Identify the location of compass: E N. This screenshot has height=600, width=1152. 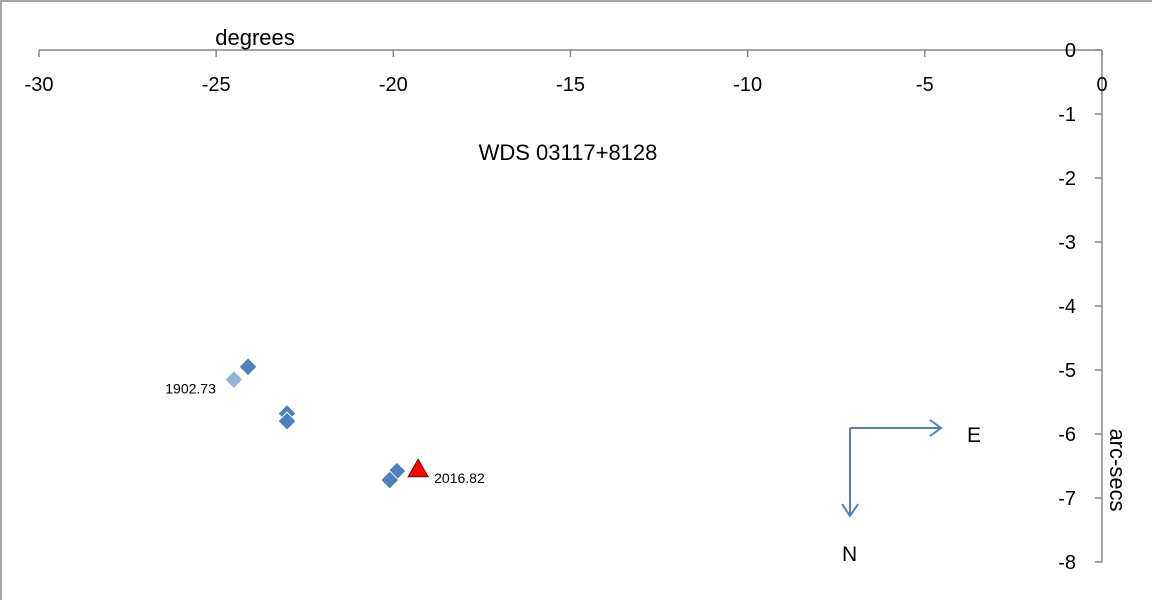
(911, 492).